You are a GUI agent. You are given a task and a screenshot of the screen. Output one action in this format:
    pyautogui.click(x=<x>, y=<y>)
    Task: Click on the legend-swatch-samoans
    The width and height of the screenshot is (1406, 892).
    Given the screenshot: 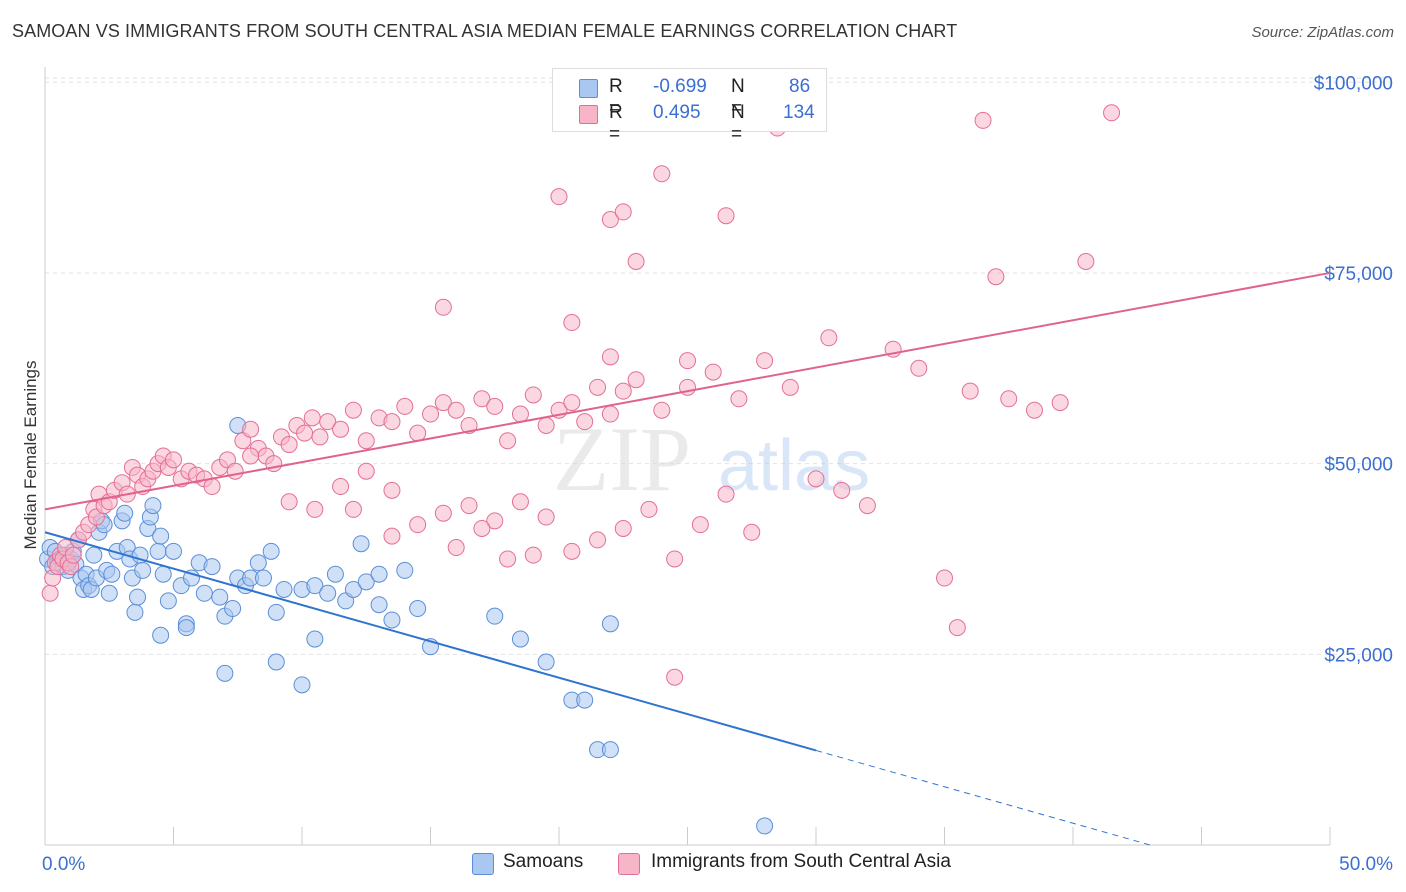 What is the action you would take?
    pyautogui.click(x=483, y=864)
    